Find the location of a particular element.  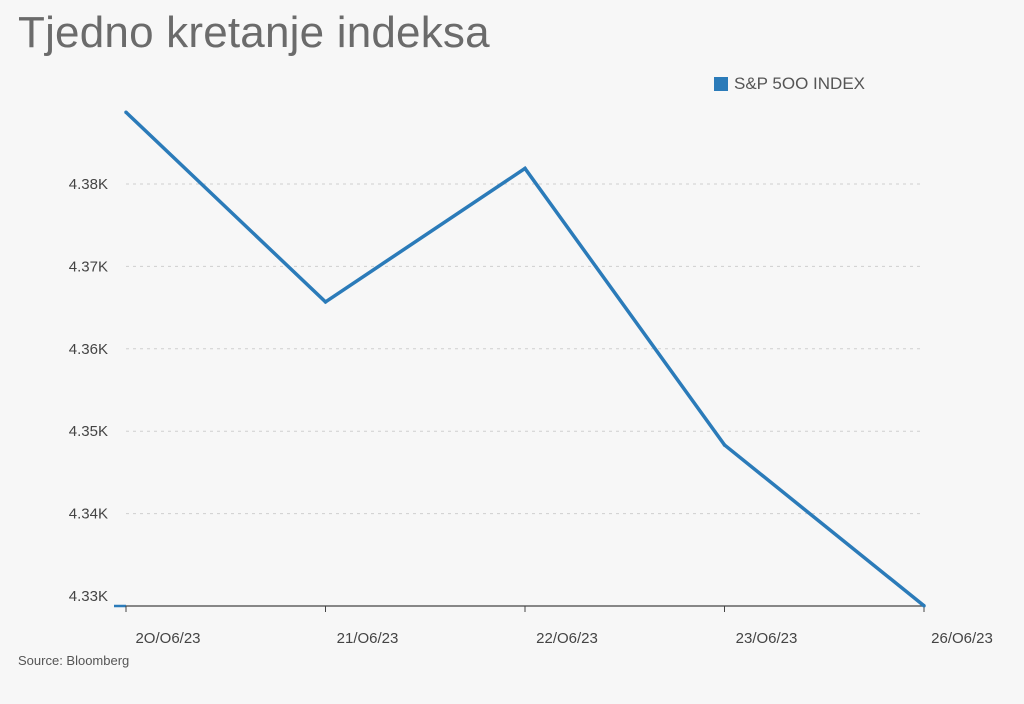

y-tick-label: 4.37K is located at coordinates (88, 266).